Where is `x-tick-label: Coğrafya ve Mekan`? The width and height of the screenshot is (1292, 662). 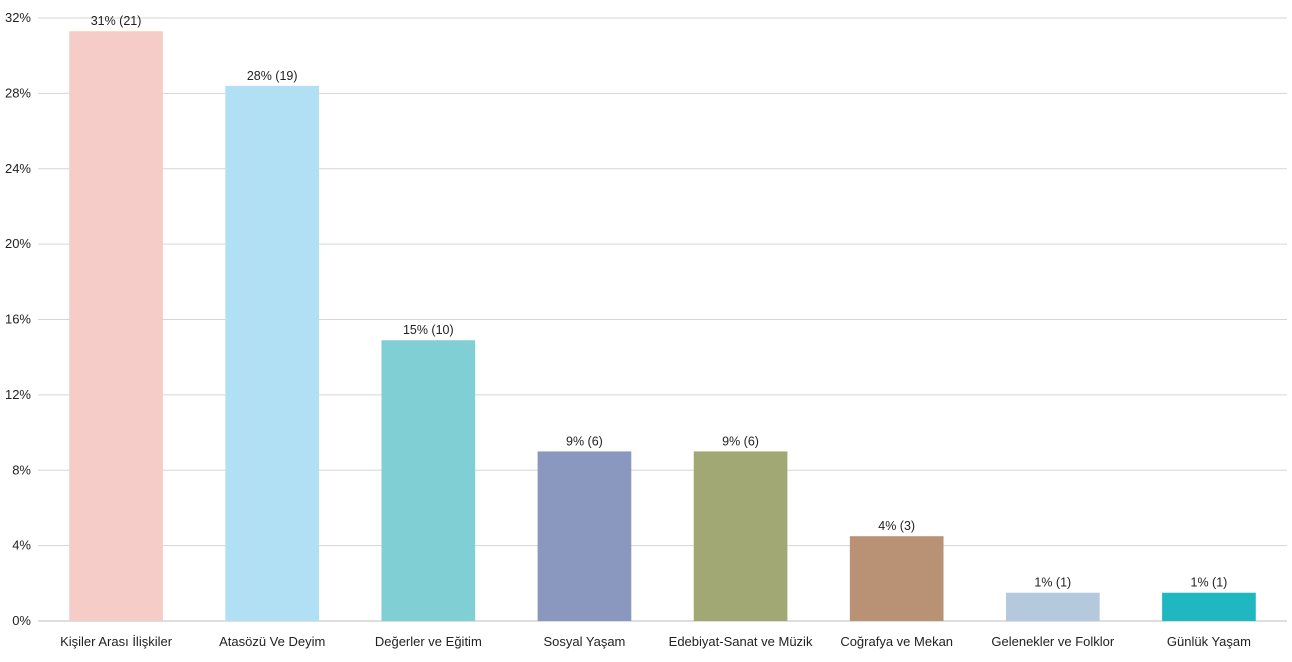 x-tick-label: Coğrafya ve Mekan is located at coordinates (896, 641).